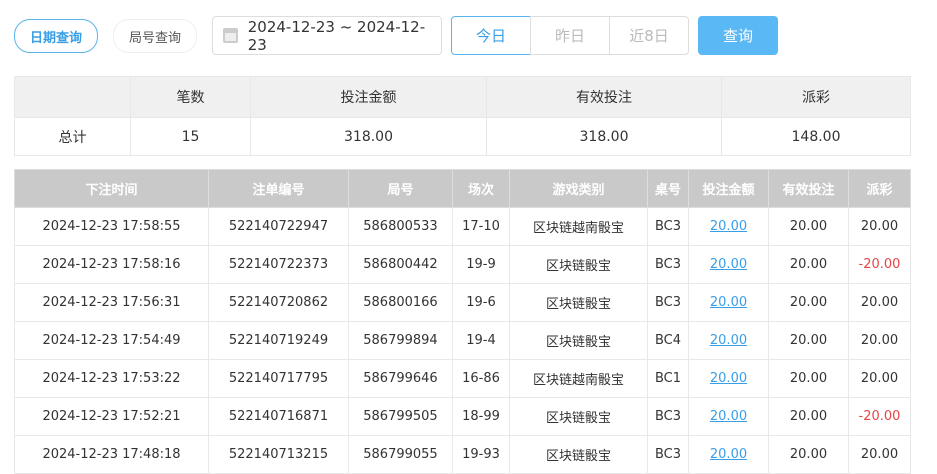 This screenshot has width=937, height=474. What do you see at coordinates (111, 416) in the screenshot?
I see `table-cell: 2024-12-23 17:52:21` at bounding box center [111, 416].